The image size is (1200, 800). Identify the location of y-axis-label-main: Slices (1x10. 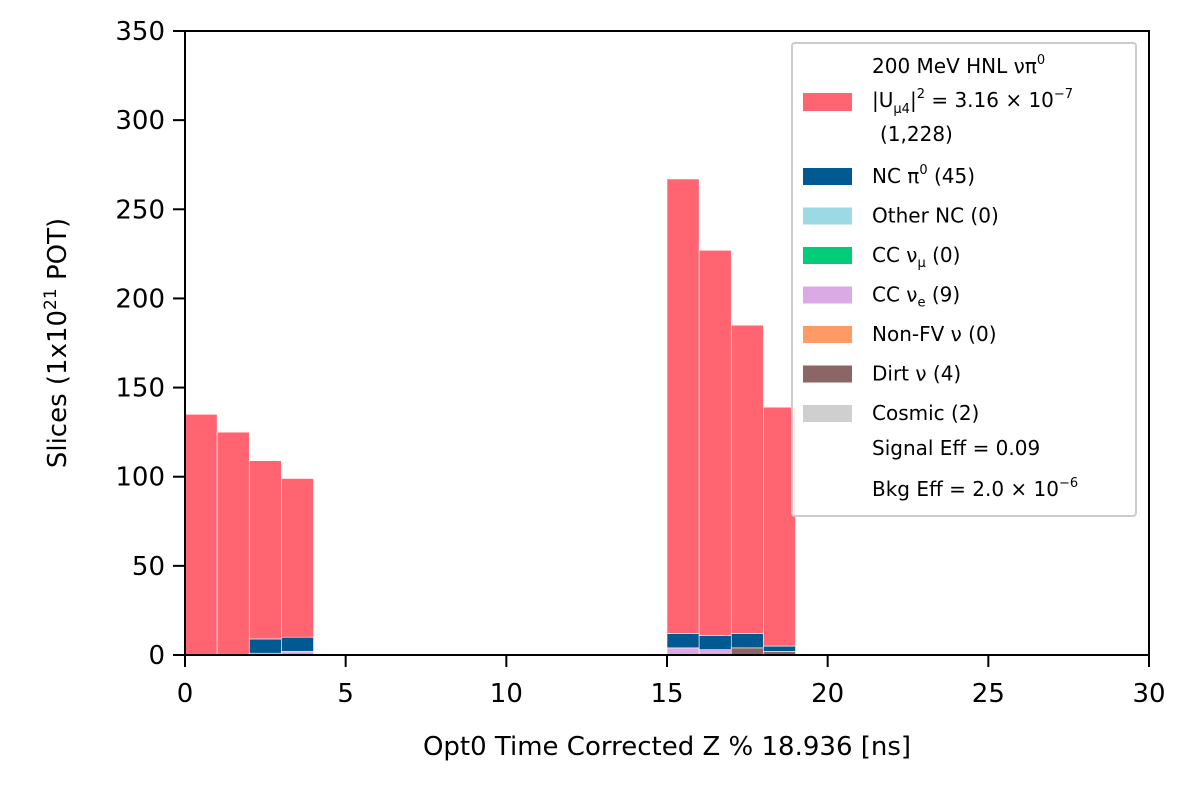
(58, 389).